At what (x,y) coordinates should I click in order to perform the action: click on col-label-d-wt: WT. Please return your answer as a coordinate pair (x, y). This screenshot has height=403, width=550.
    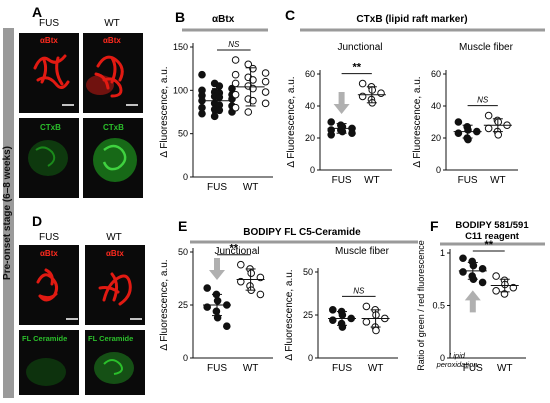
    Looking at the image, I should click on (114, 237).